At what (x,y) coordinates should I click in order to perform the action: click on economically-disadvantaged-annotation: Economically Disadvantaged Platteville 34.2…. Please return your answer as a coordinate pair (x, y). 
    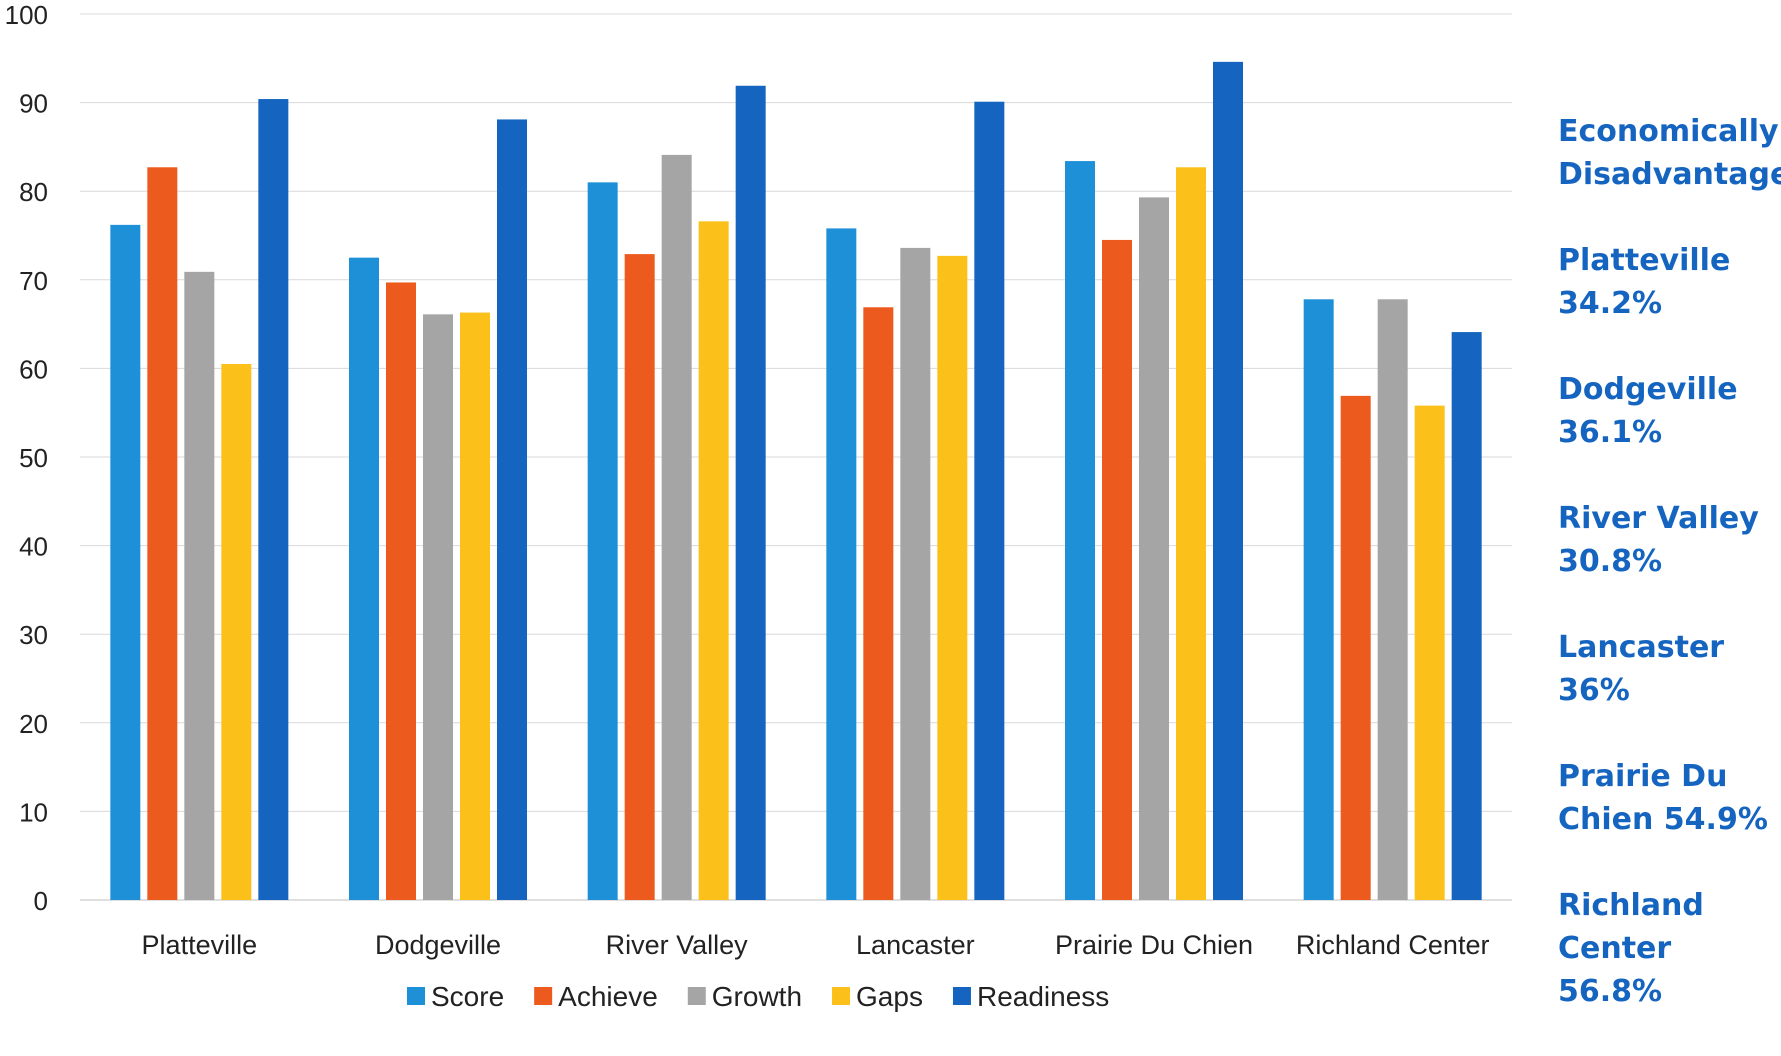
    Looking at the image, I should click on (1669, 583).